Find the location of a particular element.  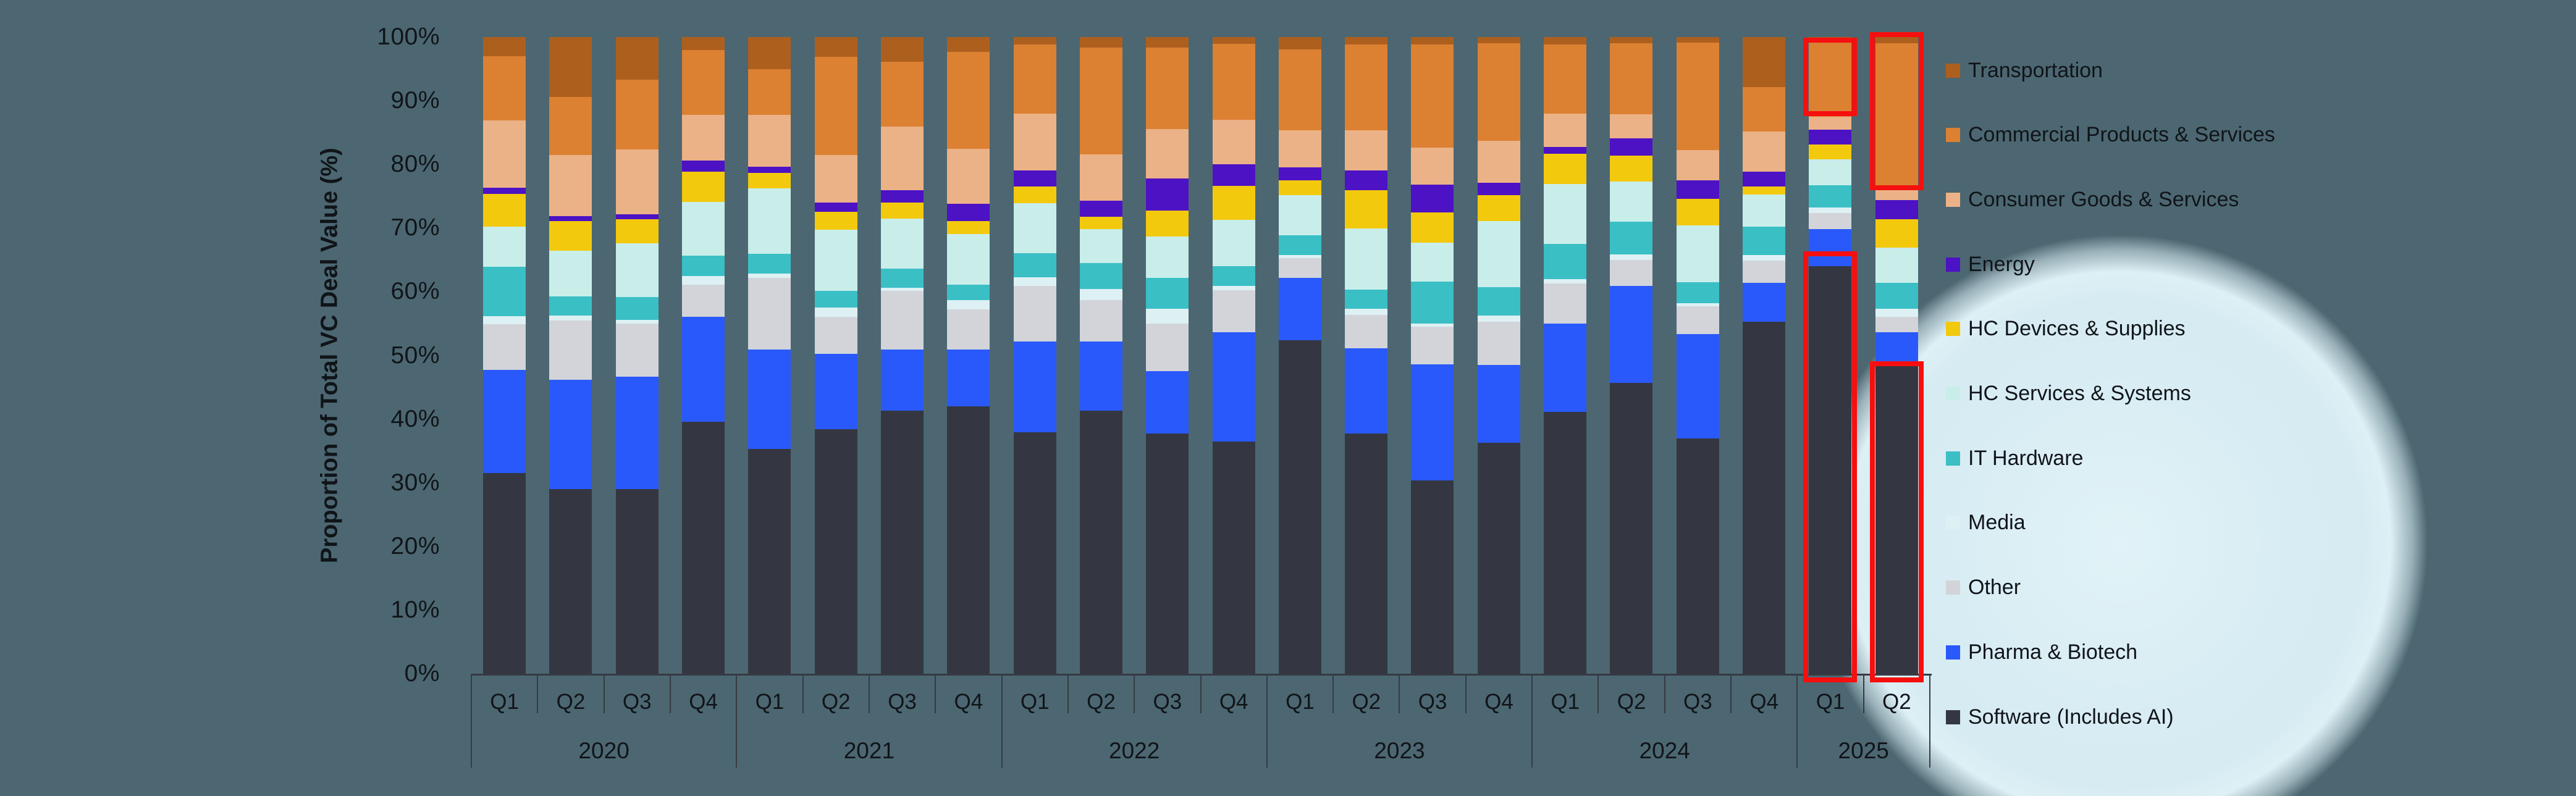

legend-swatch-pharma-biotech is located at coordinates (1953, 652).